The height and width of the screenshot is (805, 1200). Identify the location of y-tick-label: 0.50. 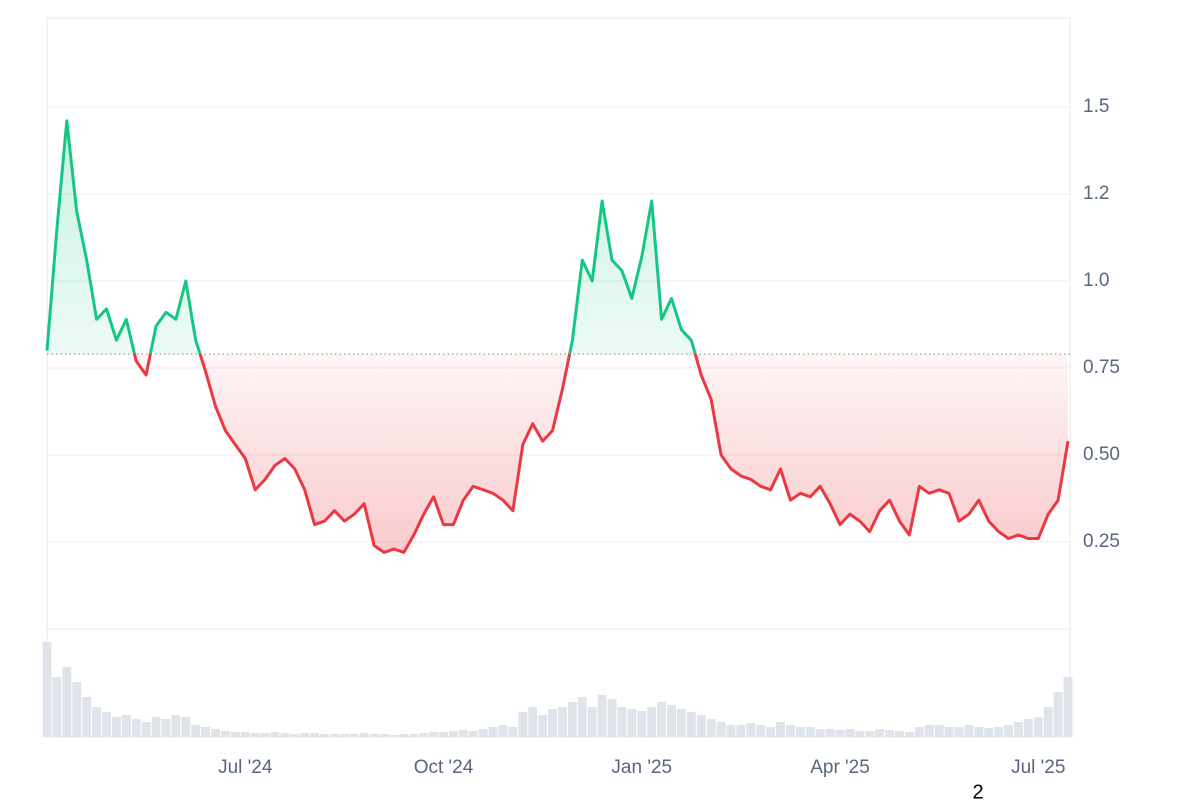
(1101, 454).